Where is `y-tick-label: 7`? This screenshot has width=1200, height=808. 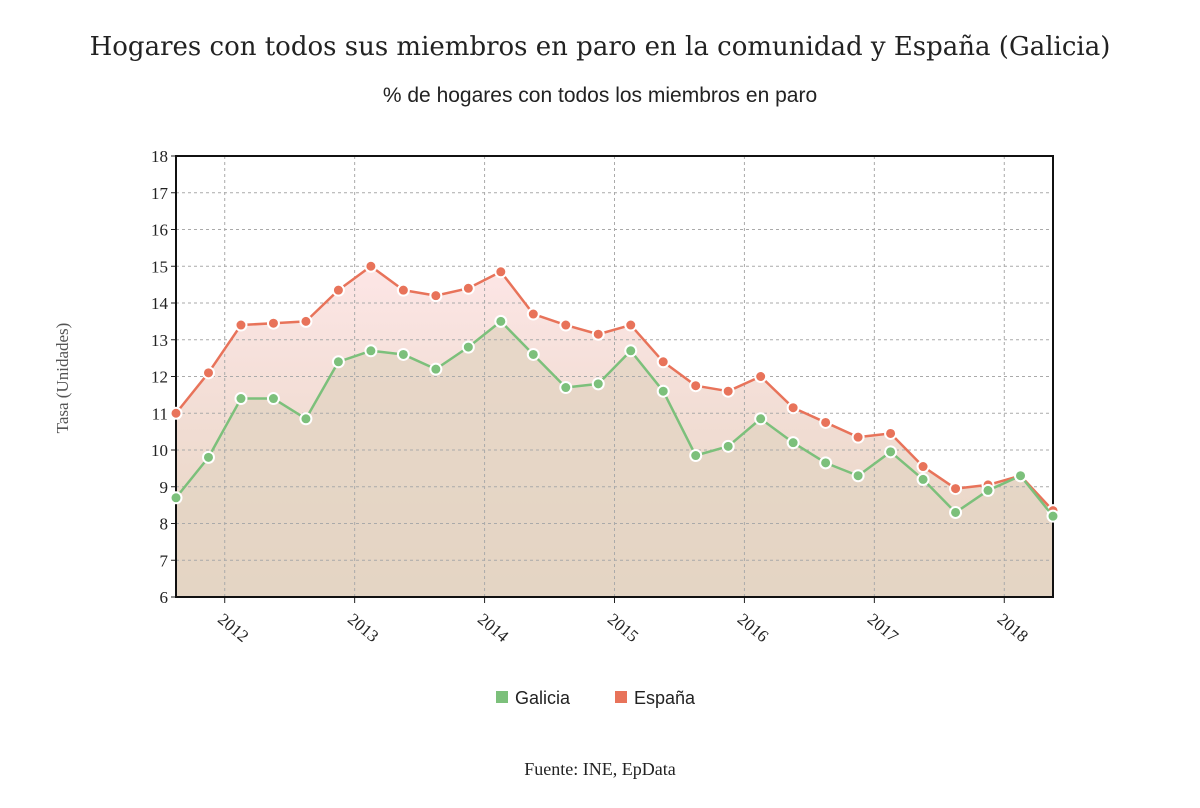
y-tick-label: 7 is located at coordinates (164, 560).